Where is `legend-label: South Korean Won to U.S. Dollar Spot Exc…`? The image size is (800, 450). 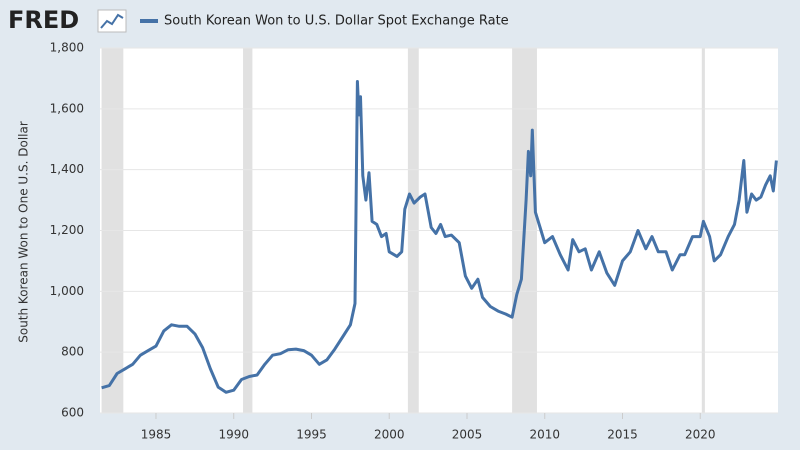 legend-label: South Korean Won to U.S. Dollar Spot Exc… is located at coordinates (336, 21).